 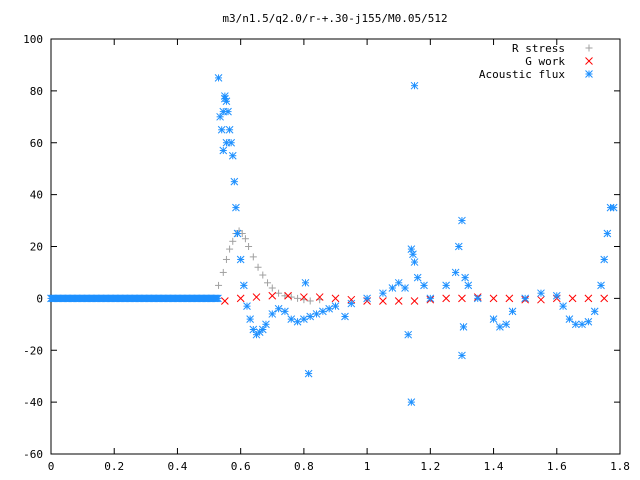 I want to click on legend-label: Acoustic flux, so click(x=522, y=74).